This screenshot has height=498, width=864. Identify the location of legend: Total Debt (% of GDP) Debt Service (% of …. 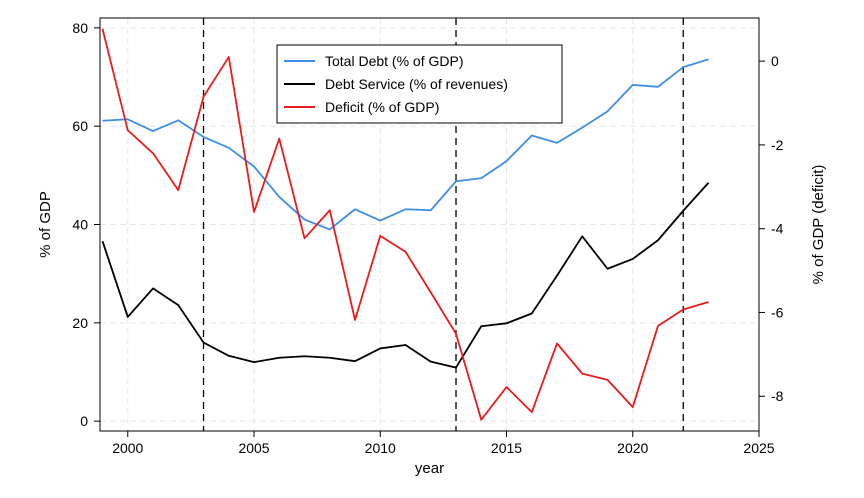
(419, 84).